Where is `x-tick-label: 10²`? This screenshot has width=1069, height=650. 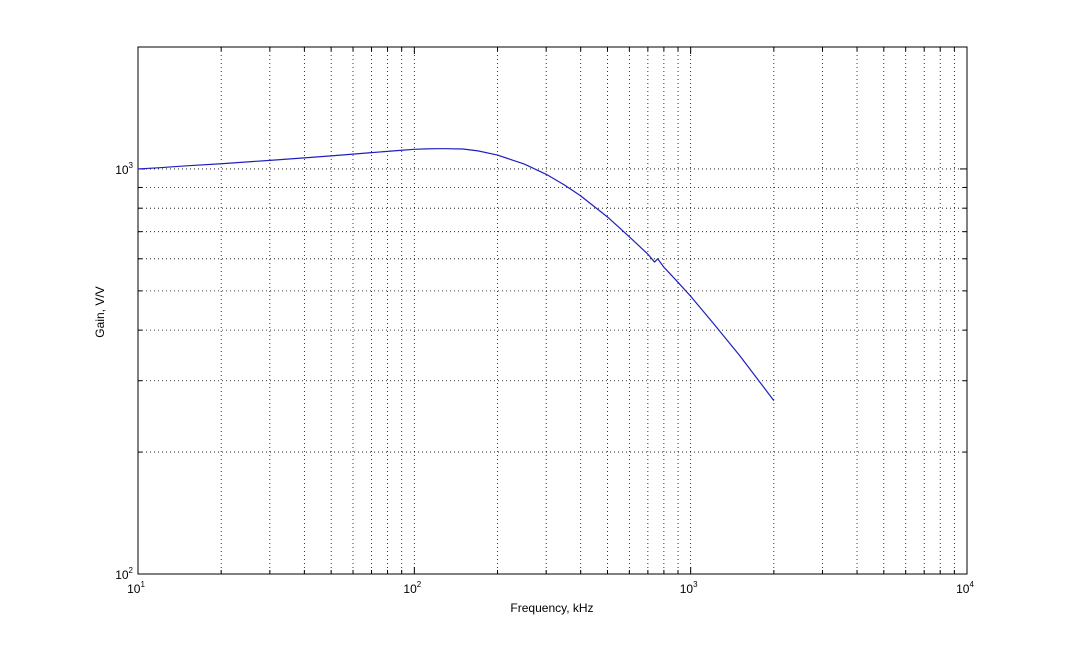
x-tick-label: 10² is located at coordinates (412, 588).